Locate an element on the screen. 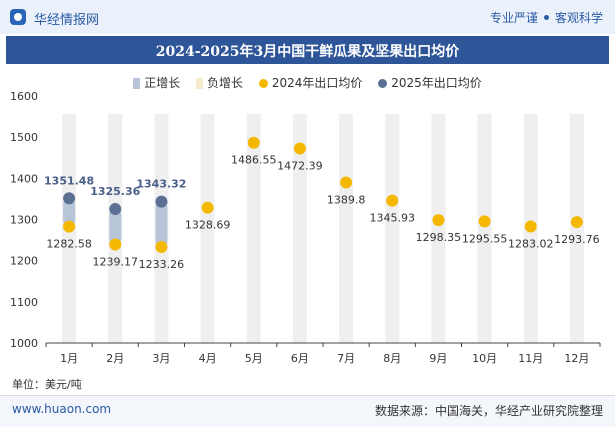 This screenshot has width=615, height=427. data-label-2024: 1233.26 is located at coordinates (162, 264).